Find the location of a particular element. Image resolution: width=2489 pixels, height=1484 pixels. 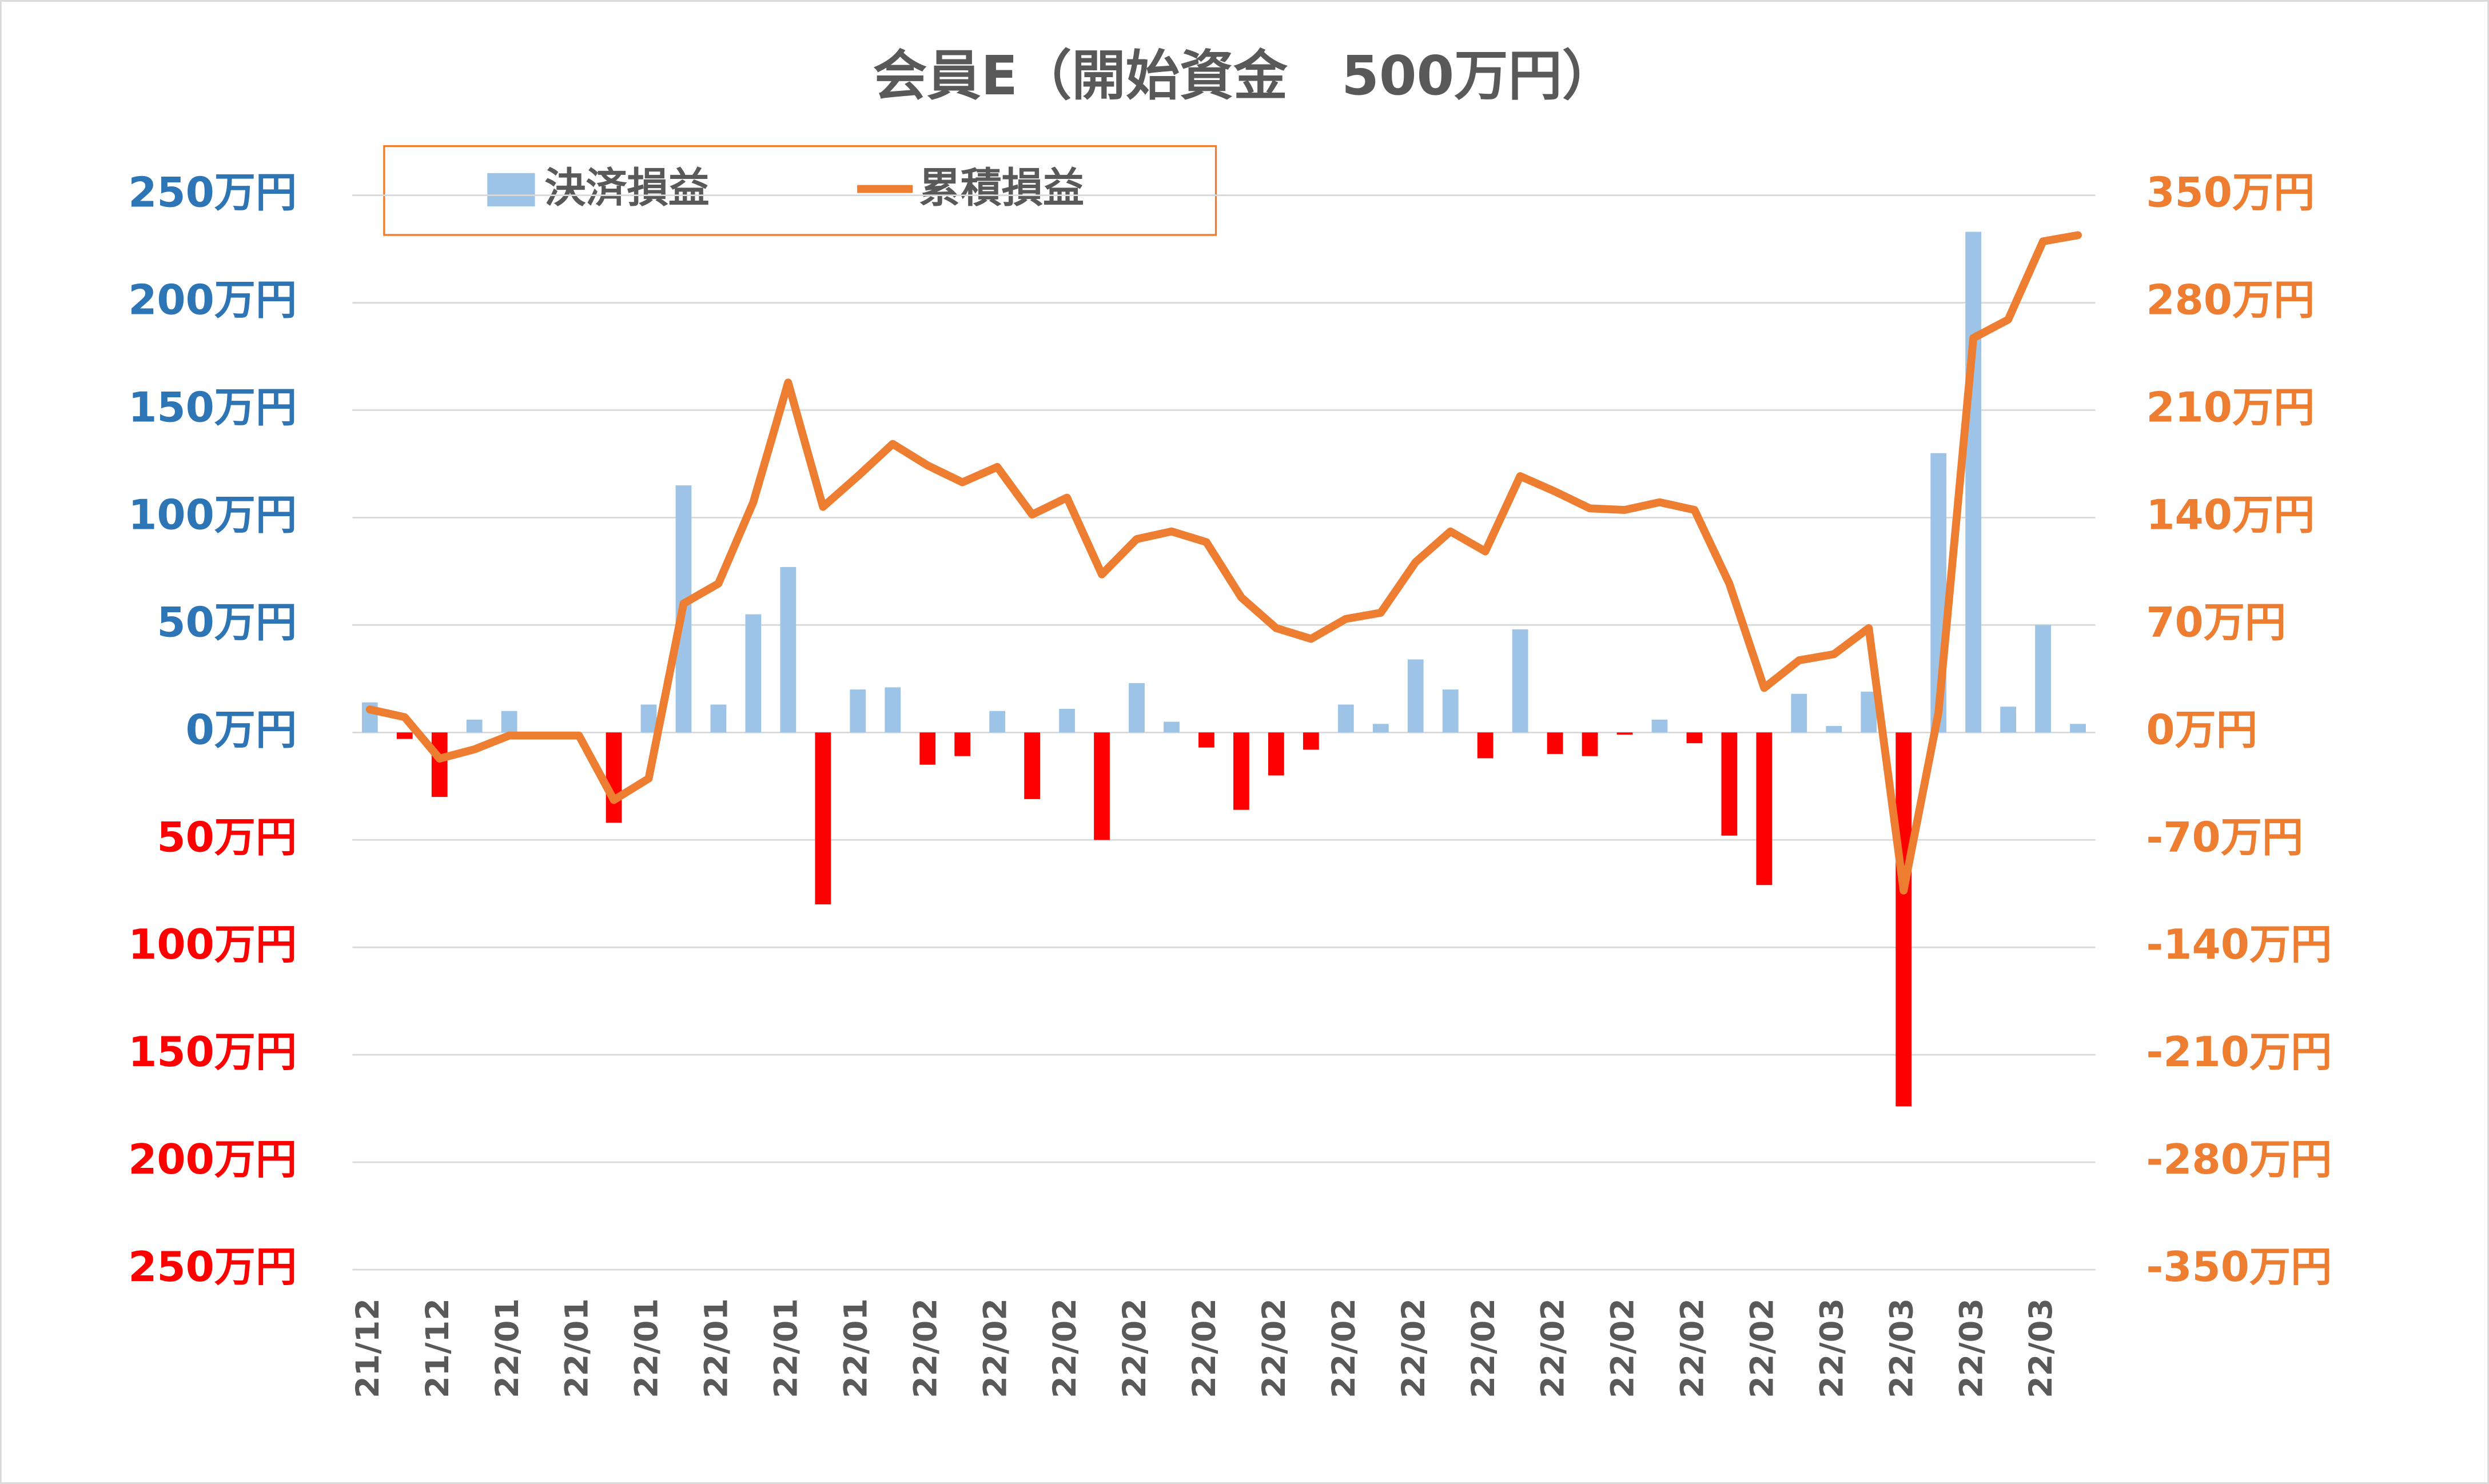

y2-tick-label: 210万円 is located at coordinates (2230, 408).